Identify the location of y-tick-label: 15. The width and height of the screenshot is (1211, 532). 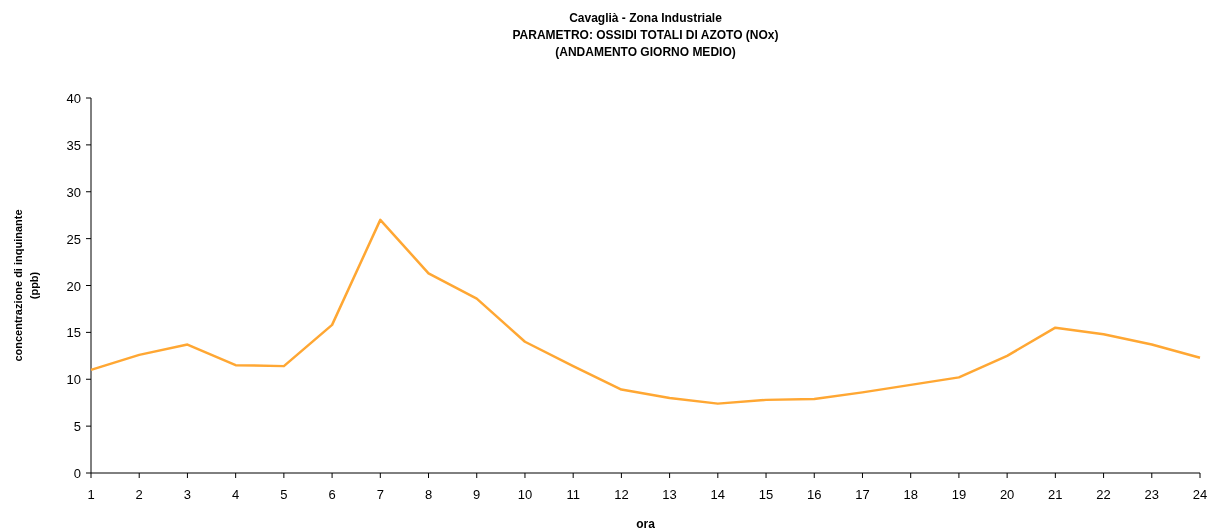
(73, 333).